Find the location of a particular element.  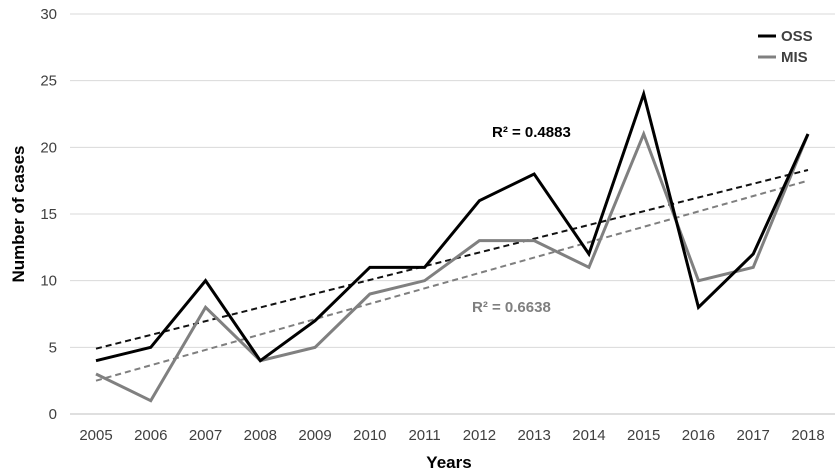

x-tick-label: 2009 is located at coordinates (314, 435).